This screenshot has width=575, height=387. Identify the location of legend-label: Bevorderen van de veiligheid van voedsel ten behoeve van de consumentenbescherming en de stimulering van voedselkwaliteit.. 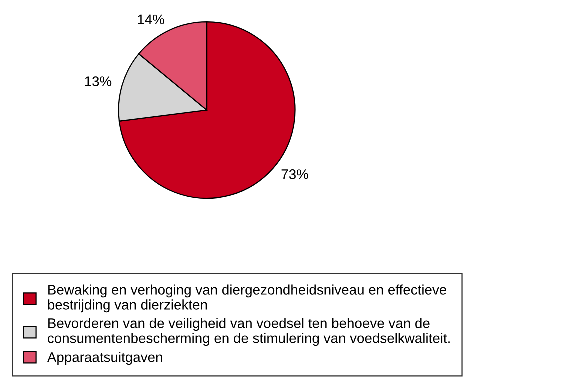
(249, 332).